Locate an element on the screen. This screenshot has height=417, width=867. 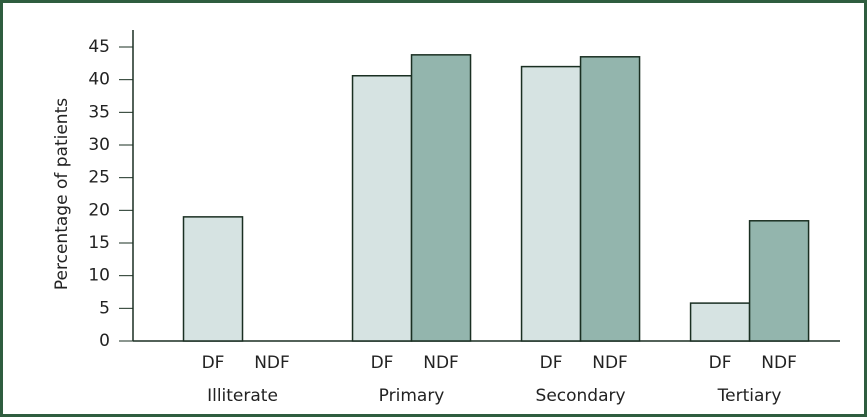
y-axis-label: Percentage of patients is located at coordinates (62, 194).